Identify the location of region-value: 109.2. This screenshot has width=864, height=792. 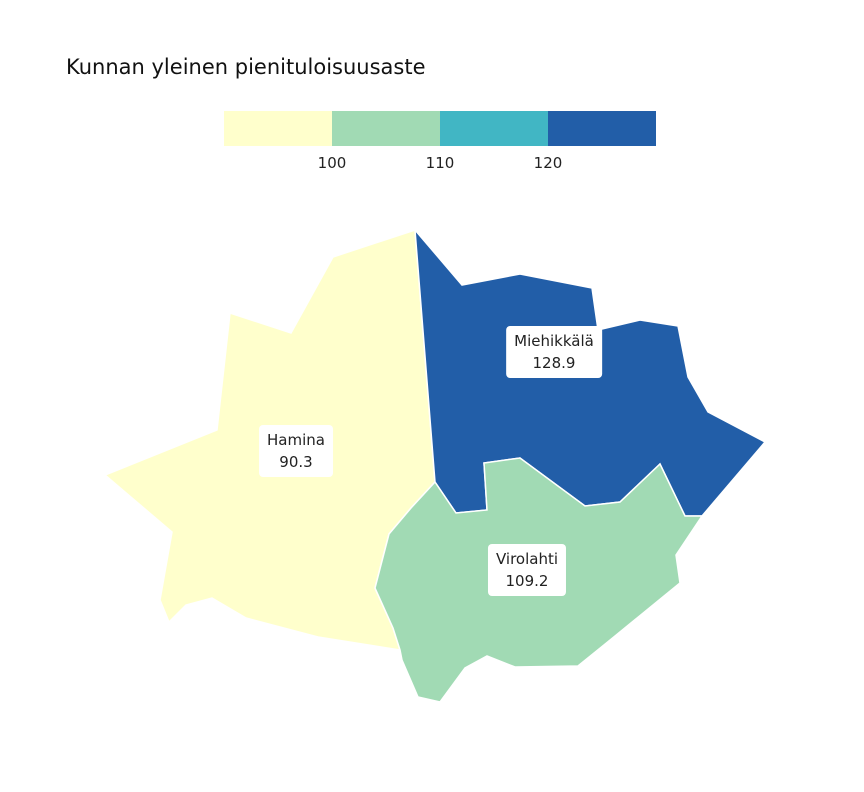
(527, 581).